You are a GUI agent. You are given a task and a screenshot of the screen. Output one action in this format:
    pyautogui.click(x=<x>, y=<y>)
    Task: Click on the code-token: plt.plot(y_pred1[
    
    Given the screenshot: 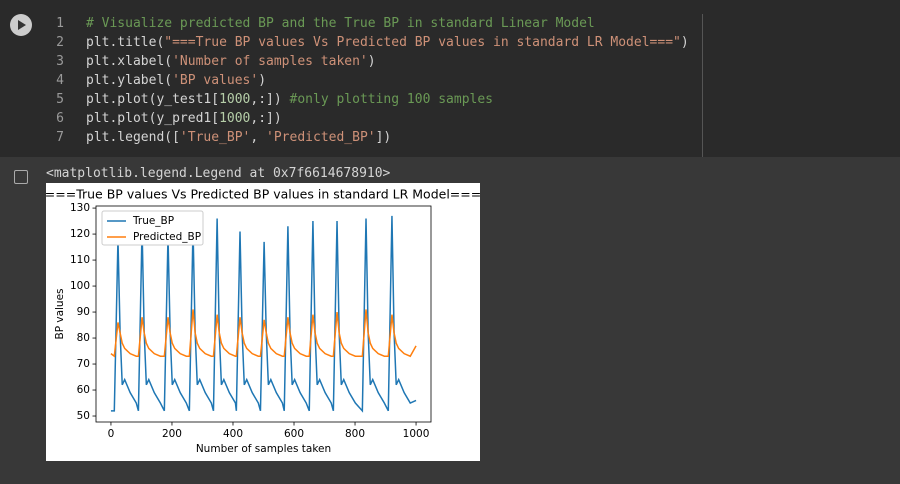 What is the action you would take?
    pyautogui.click(x=153, y=118)
    